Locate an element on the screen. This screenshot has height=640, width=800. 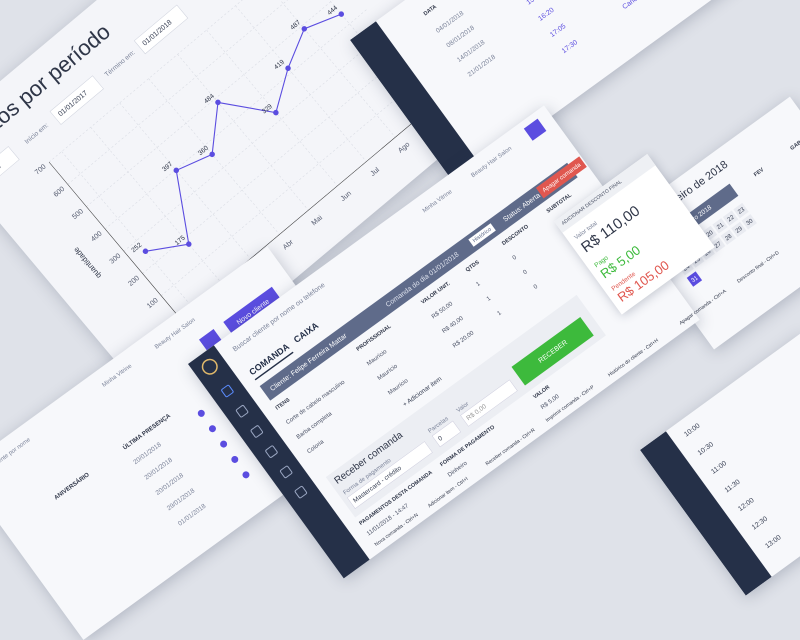
data-label: 487 is located at coordinates (295, 25).